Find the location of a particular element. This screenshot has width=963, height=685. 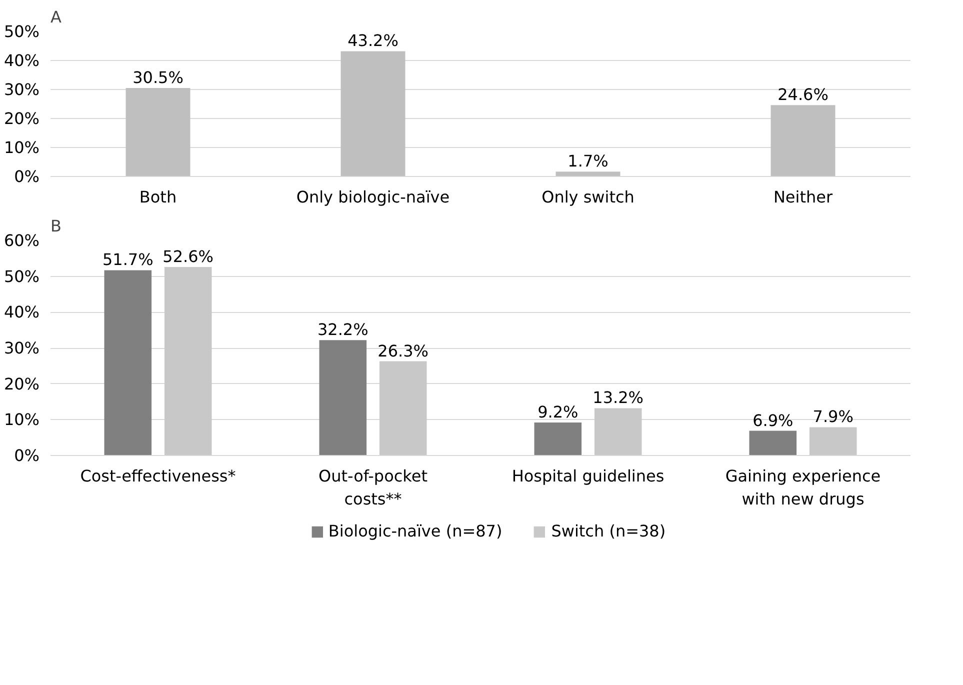

data-label: 1.7% is located at coordinates (588, 161).